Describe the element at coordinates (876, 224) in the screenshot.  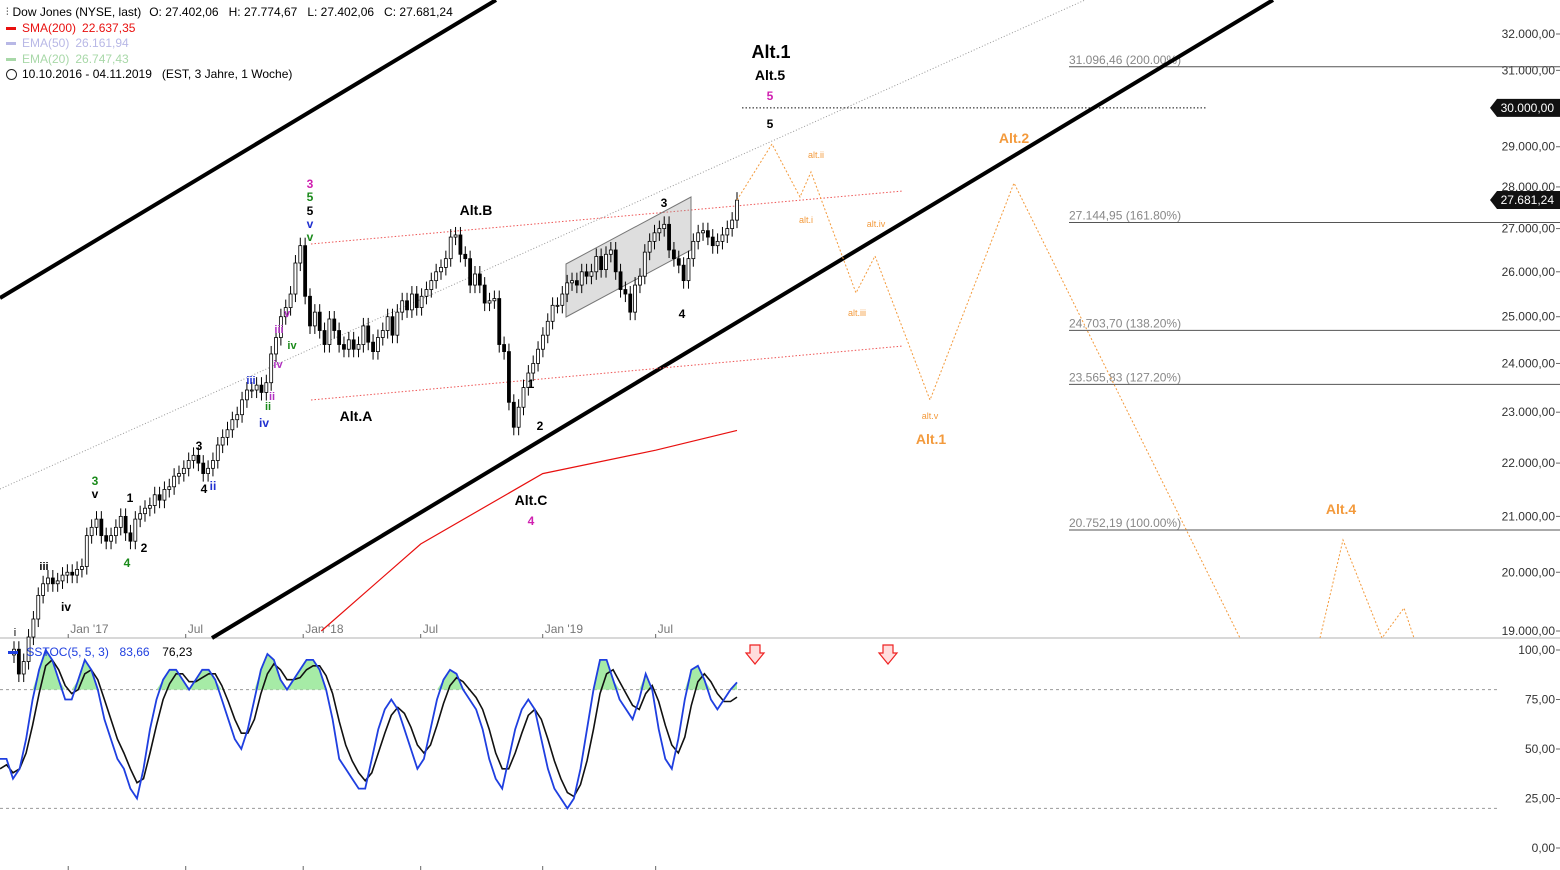
I see `wave-label: alt.iv` at that location.